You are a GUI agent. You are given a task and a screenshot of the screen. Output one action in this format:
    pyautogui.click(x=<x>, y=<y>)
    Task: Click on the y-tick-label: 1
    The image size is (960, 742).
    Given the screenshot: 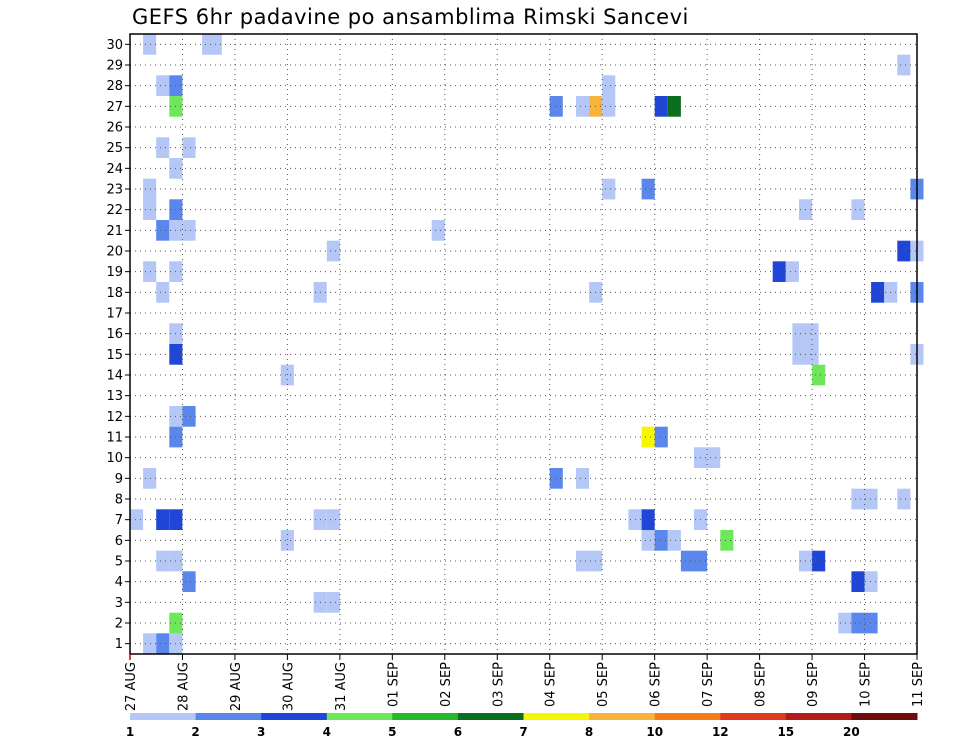 What is the action you would take?
    pyautogui.click(x=119, y=644)
    